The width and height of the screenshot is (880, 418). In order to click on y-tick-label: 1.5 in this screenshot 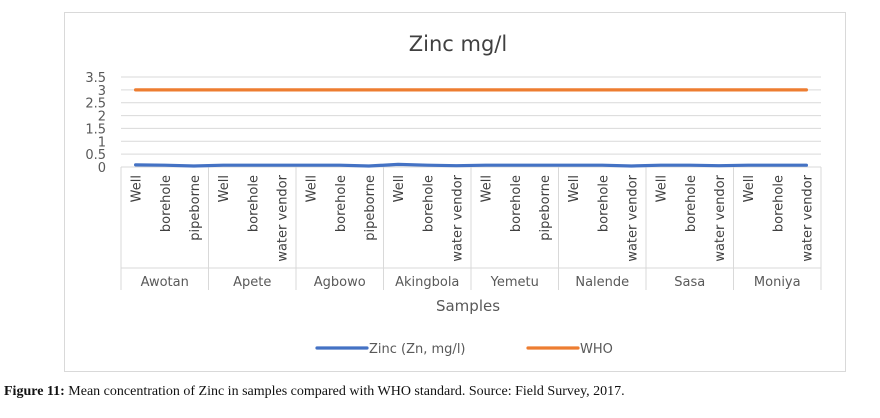, I will do `click(95, 129)`.